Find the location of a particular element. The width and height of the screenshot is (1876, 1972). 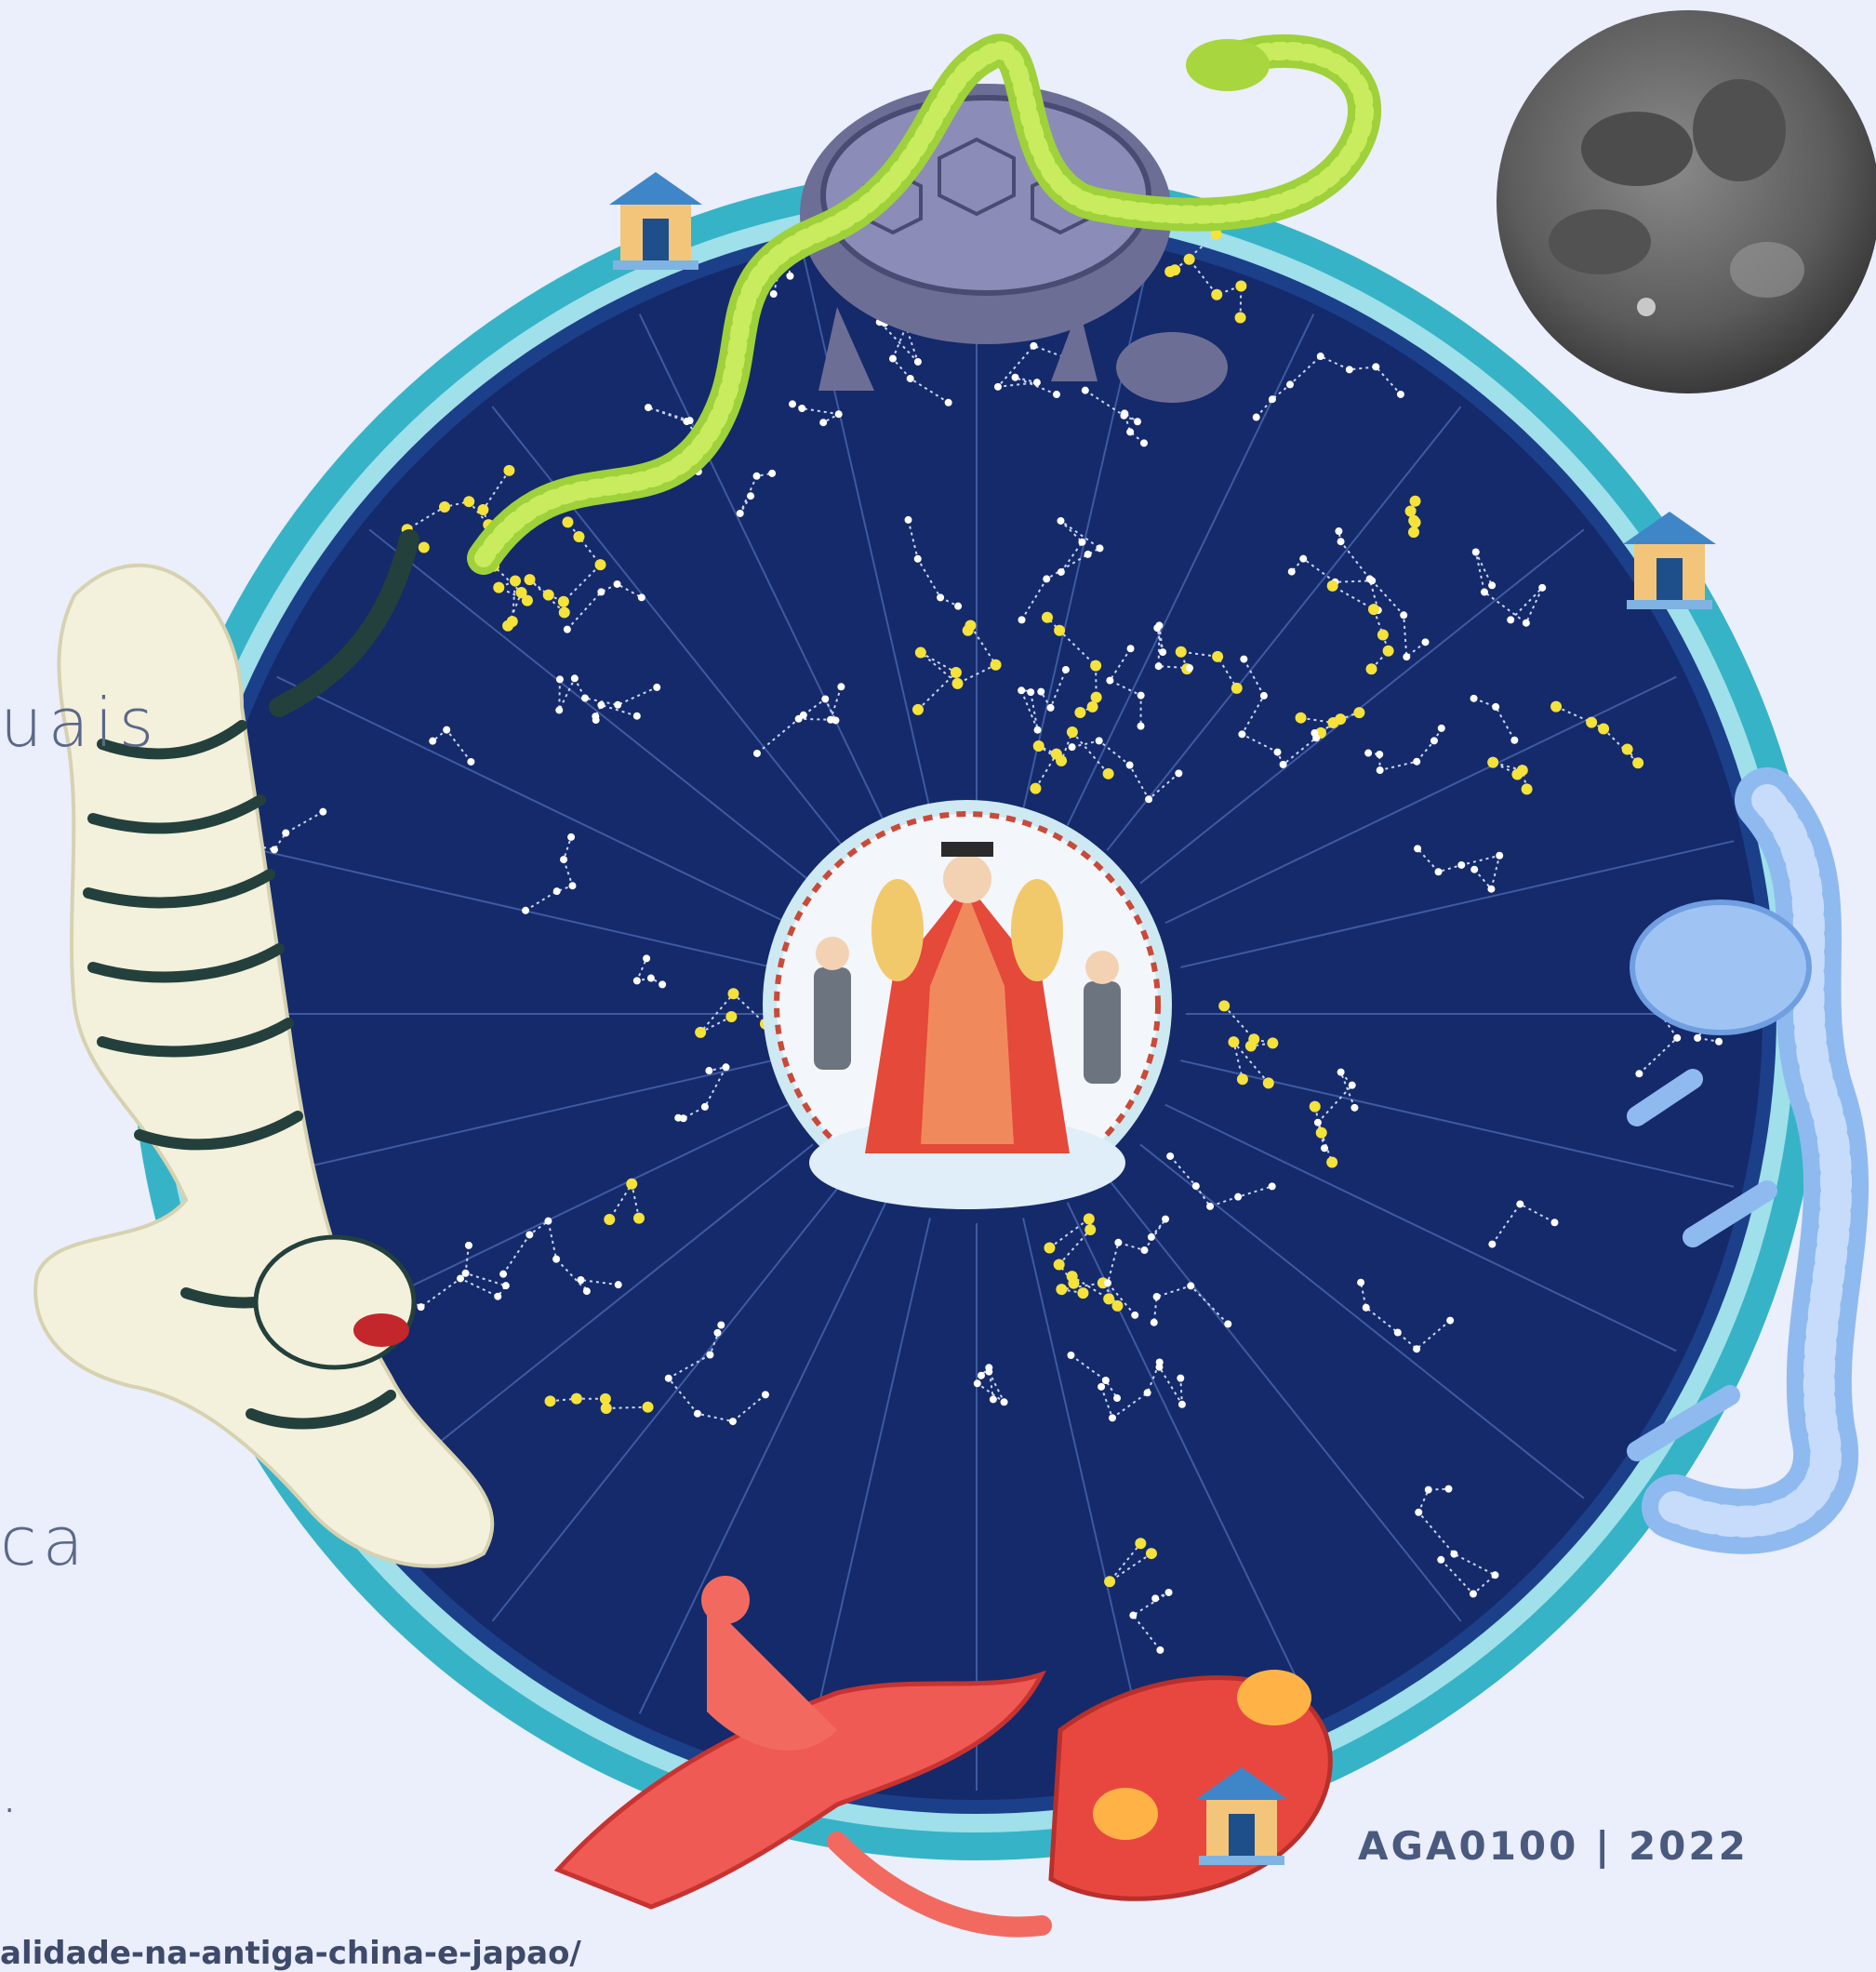

pavilion-icon is located at coordinates (1241, 1816).